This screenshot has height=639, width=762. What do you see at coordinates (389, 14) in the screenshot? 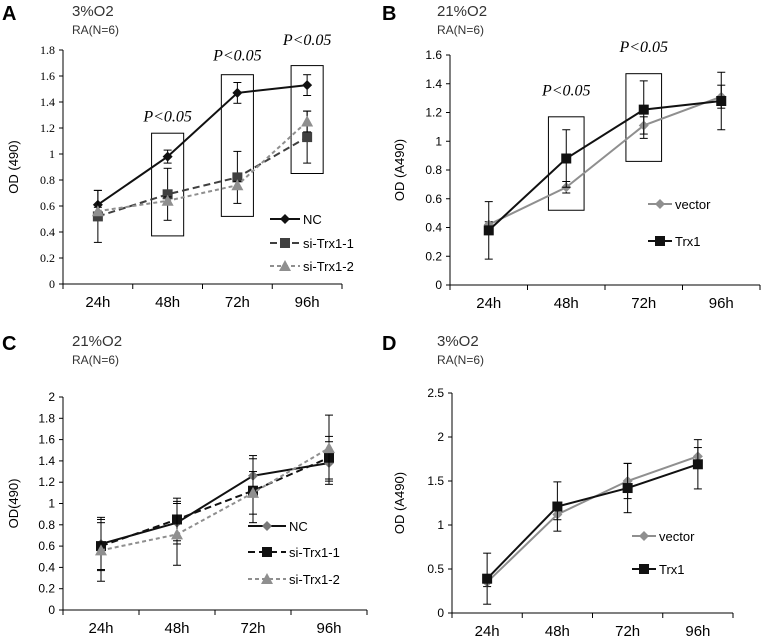
I see `panel-label: B` at bounding box center [389, 14].